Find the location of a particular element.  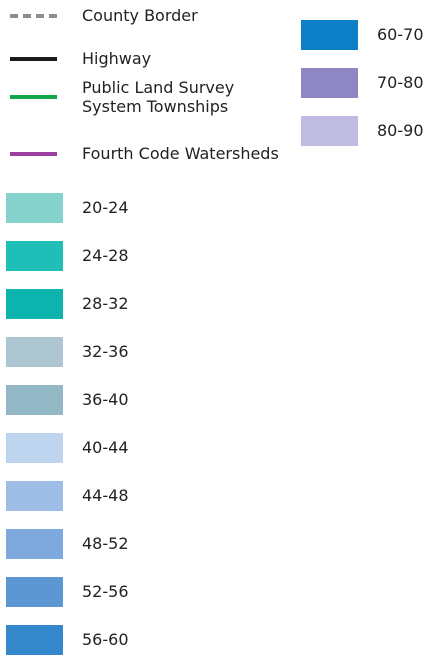

swatch-label: 44-48 is located at coordinates (105, 495).